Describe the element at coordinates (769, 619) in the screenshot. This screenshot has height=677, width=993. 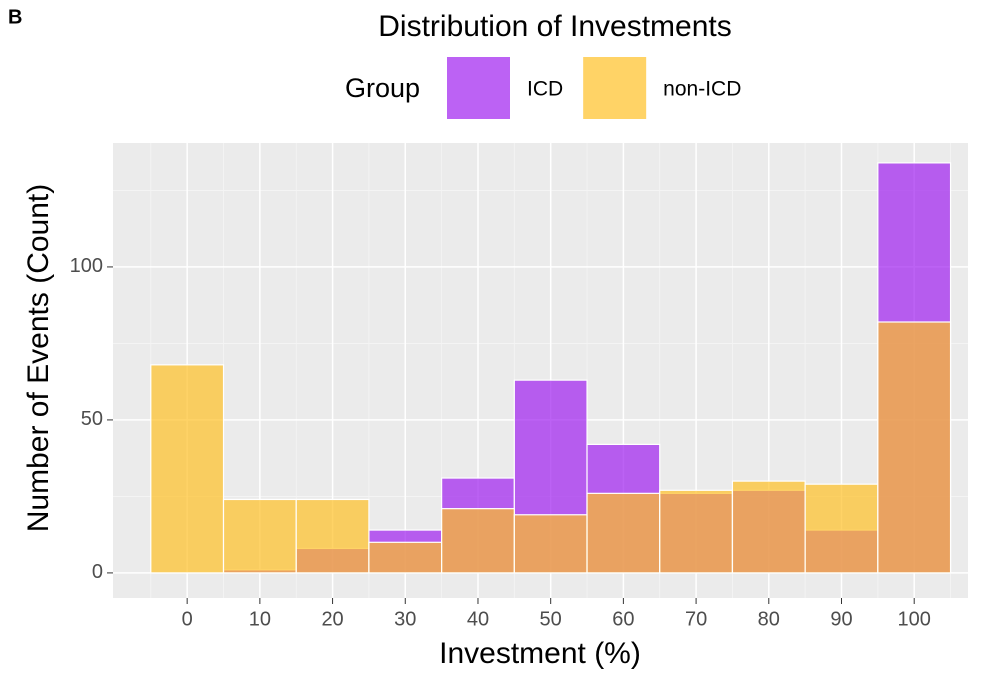
I see `x-tick-label: 80` at that location.